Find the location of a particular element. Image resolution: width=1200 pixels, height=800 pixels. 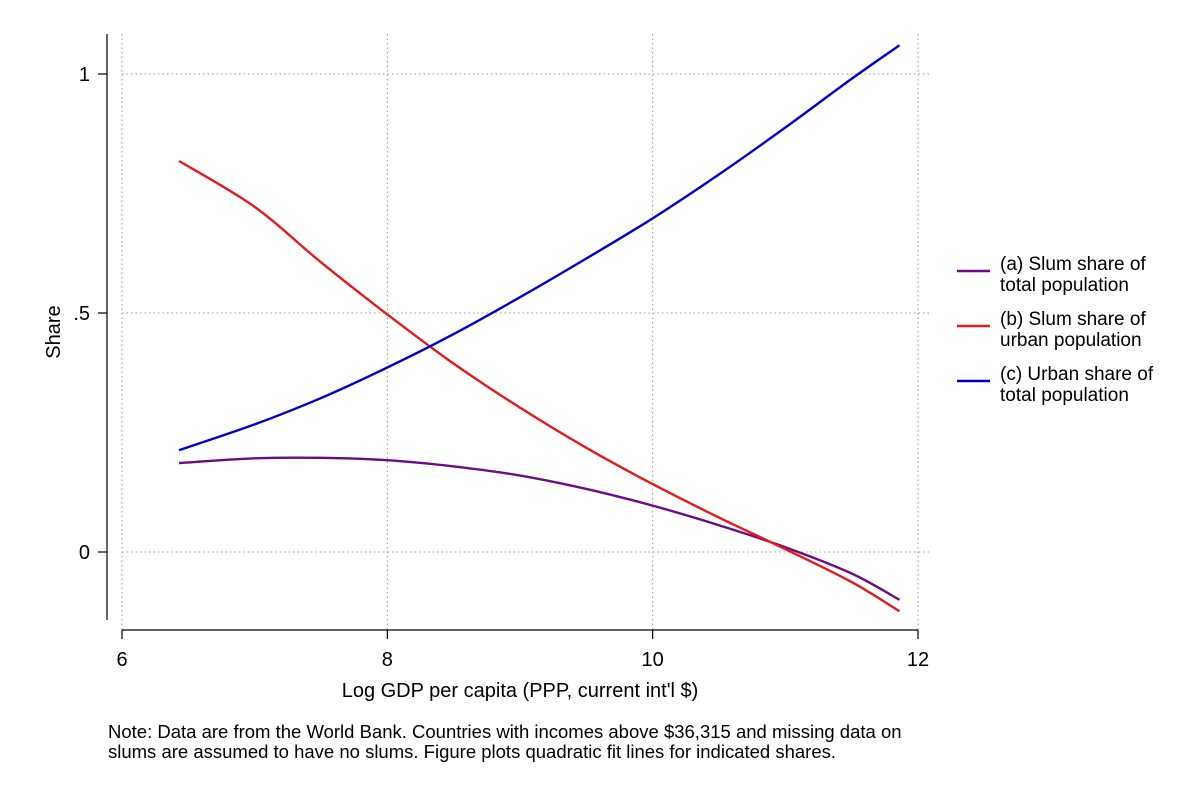

legend-label-0-line-2: total population is located at coordinates (1064, 285).